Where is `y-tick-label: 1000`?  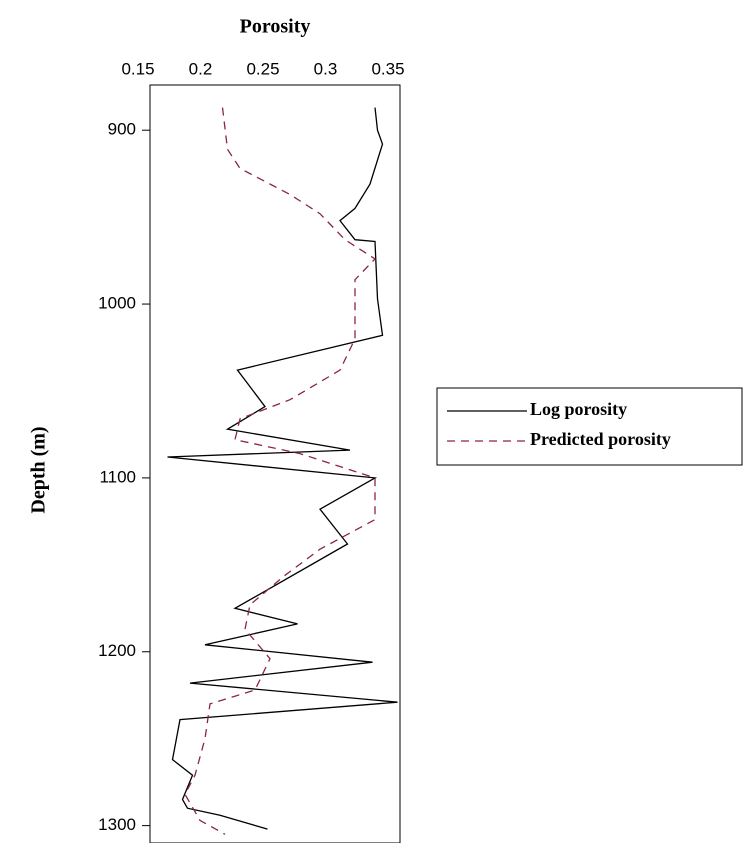 y-tick-label: 1000 is located at coordinates (117, 303).